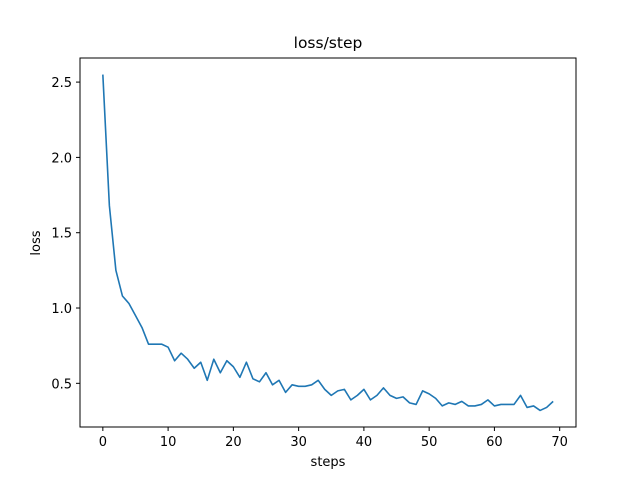 The image size is (640, 480). Describe the element at coordinates (36, 242) in the screenshot. I see `y-axis-label: loss` at that location.